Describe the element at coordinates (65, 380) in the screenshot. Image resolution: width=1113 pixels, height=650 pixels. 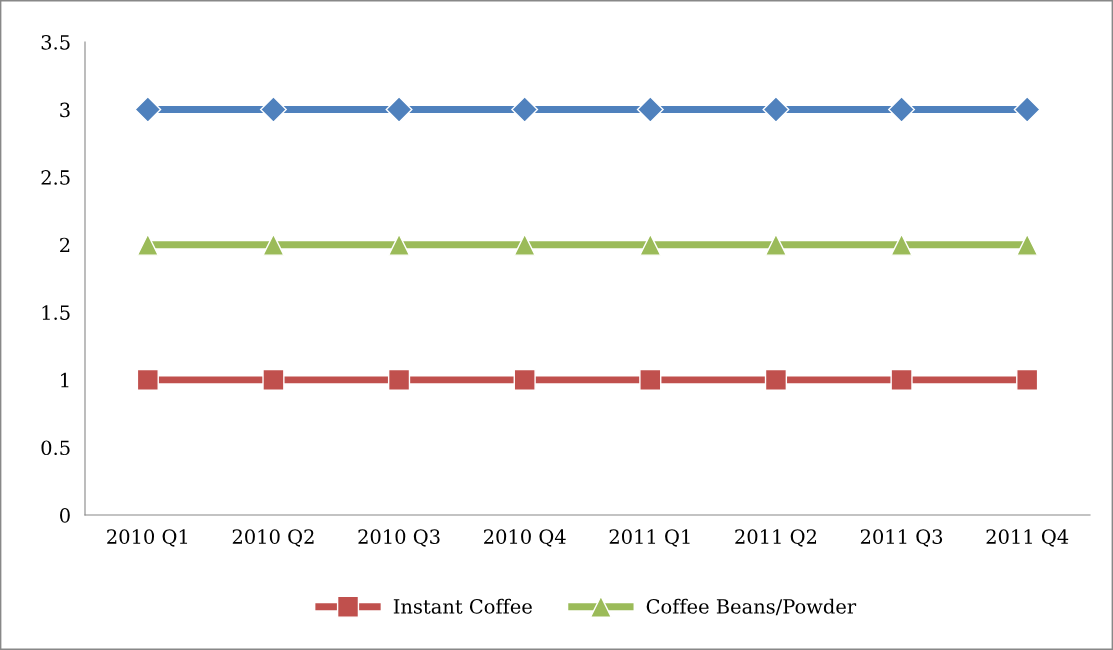
I see `y-tick-label: 1` at that location.